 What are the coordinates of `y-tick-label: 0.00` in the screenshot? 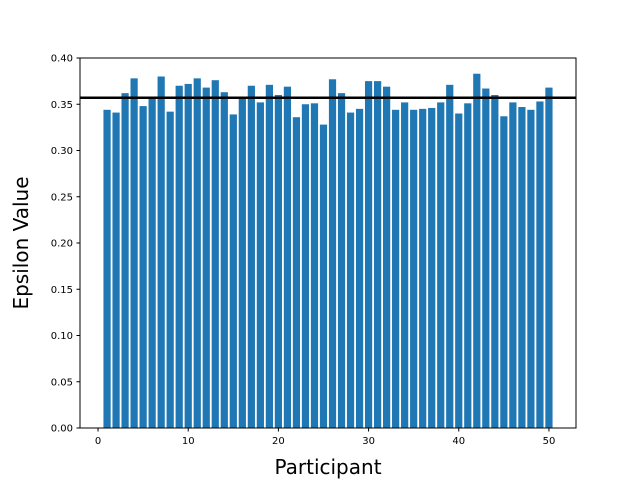 It's located at (62, 429).